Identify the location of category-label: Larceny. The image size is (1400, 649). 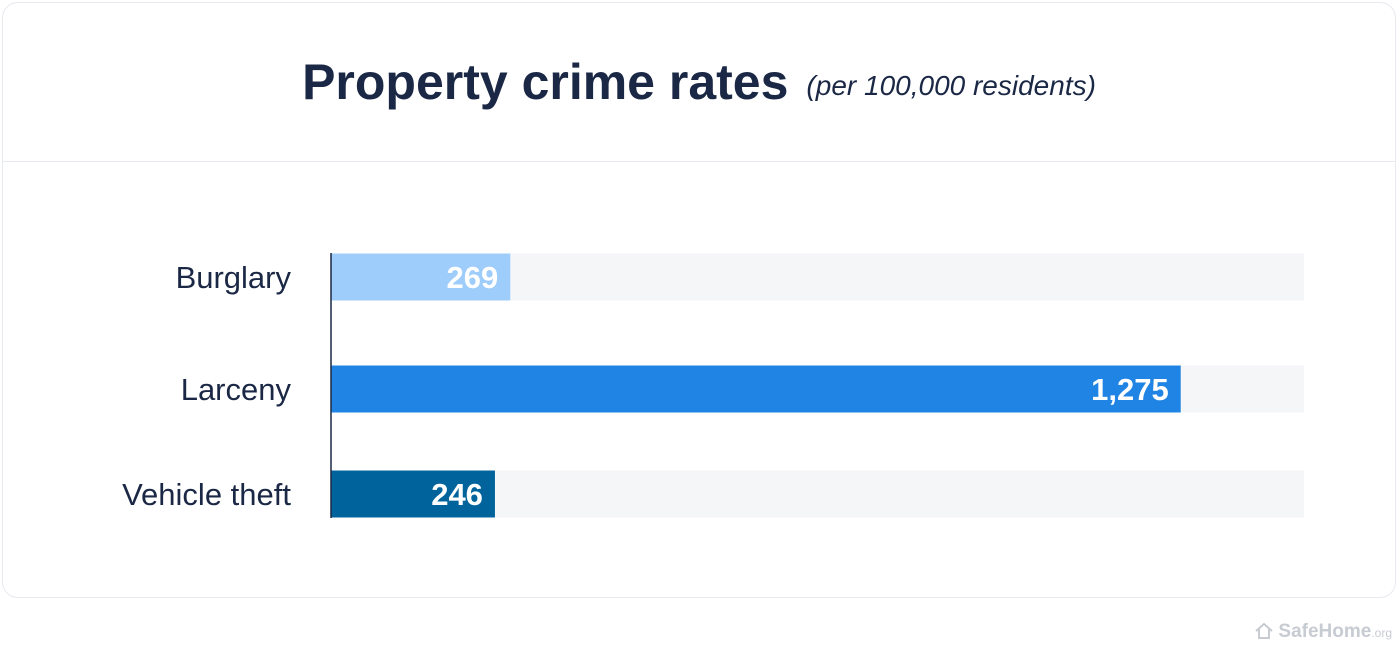
(236, 389).